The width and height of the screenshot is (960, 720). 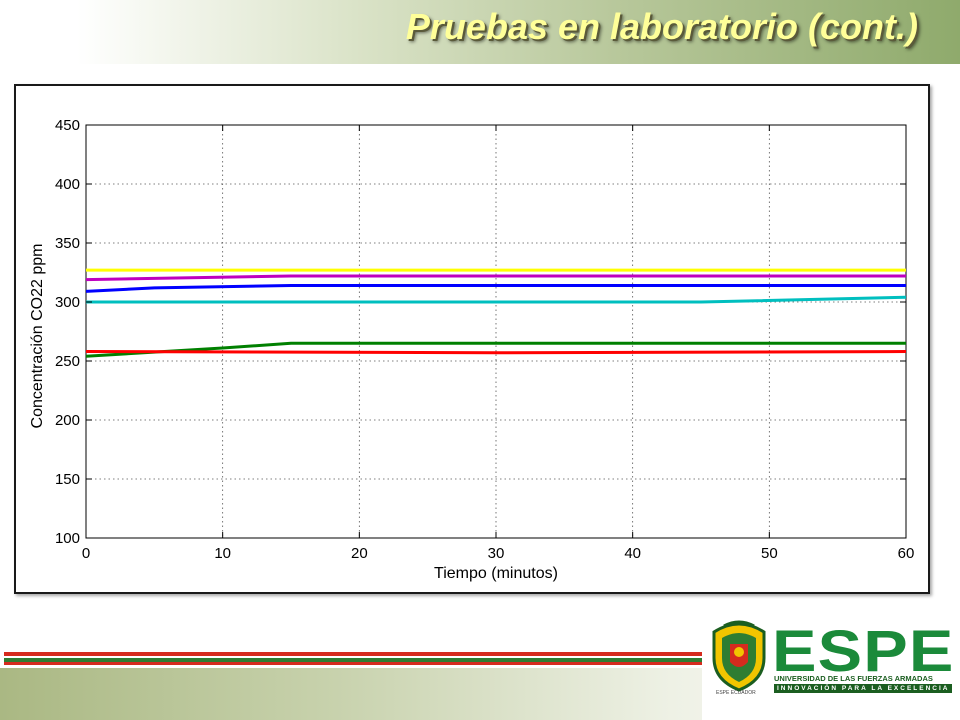 I want to click on series-lines, so click(x=496, y=313).